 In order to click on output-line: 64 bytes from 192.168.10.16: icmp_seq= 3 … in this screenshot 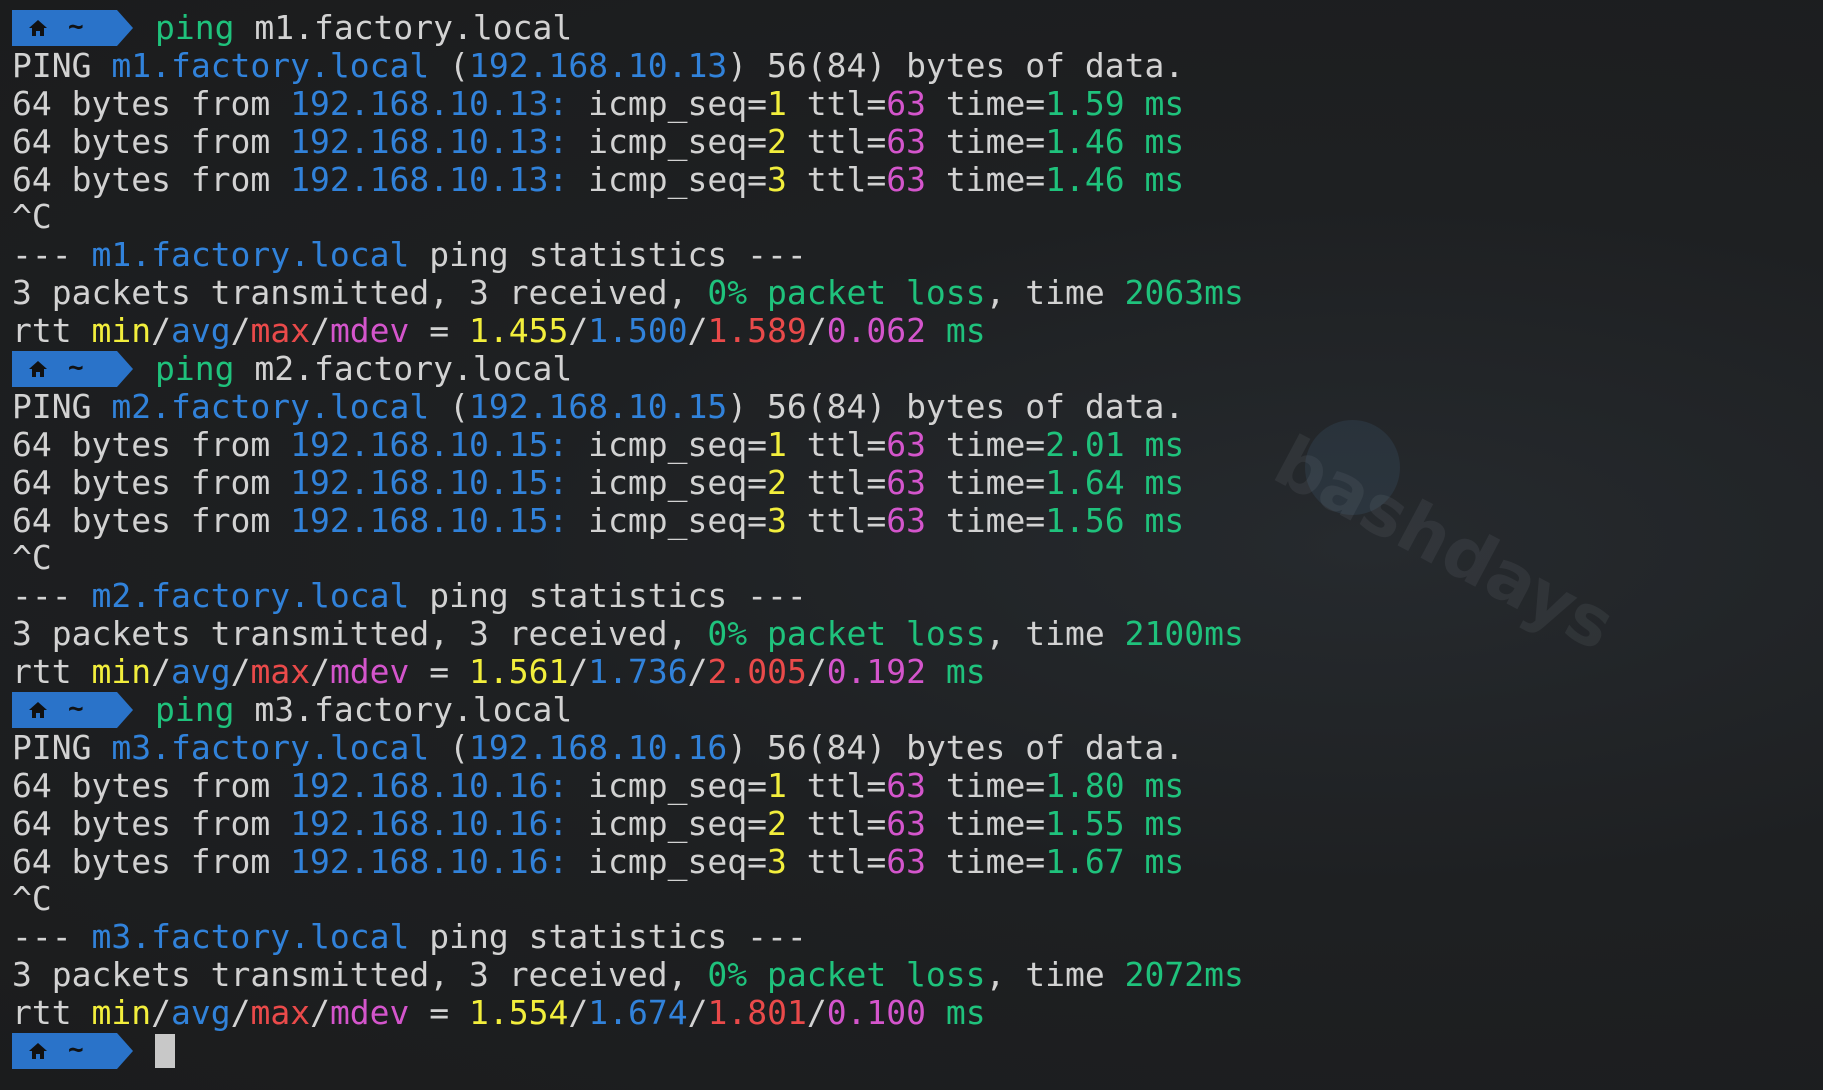, I will do `click(628, 861)`.